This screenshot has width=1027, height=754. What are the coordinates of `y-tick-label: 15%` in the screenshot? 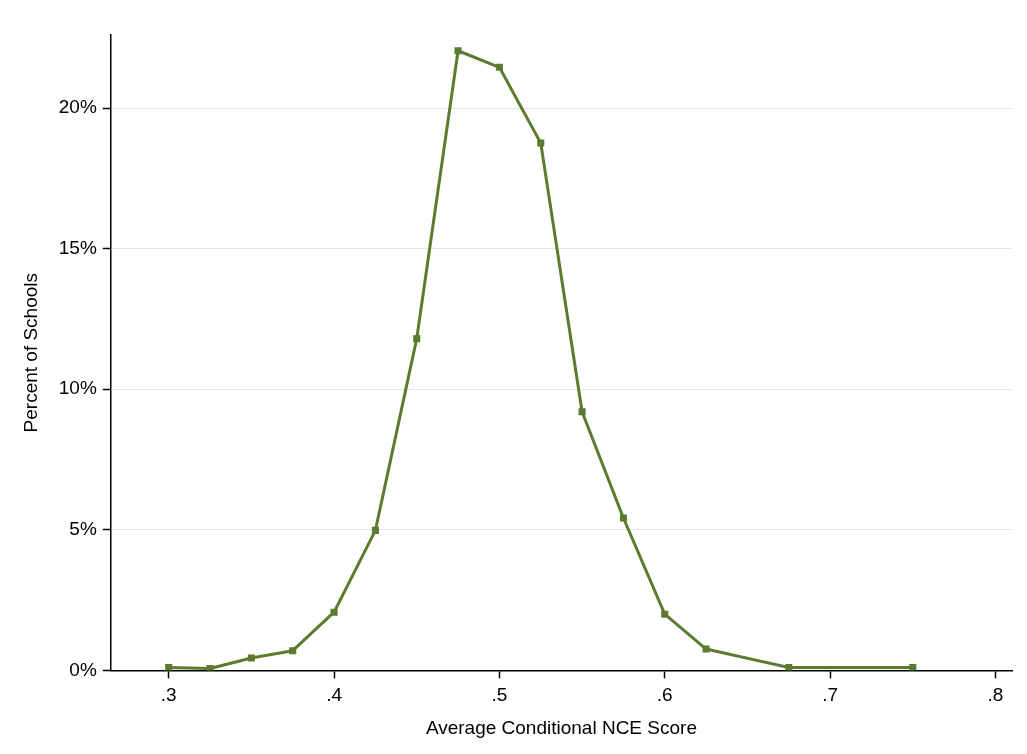 It's located at (77, 247).